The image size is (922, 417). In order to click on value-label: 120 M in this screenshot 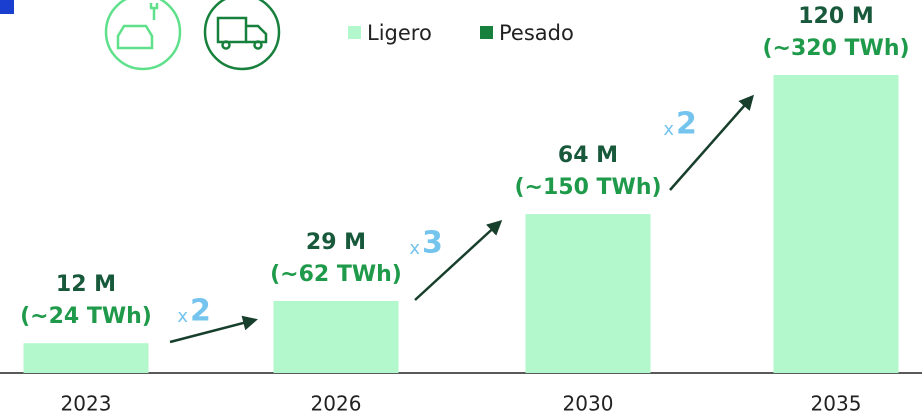, I will do `click(835, 16)`.